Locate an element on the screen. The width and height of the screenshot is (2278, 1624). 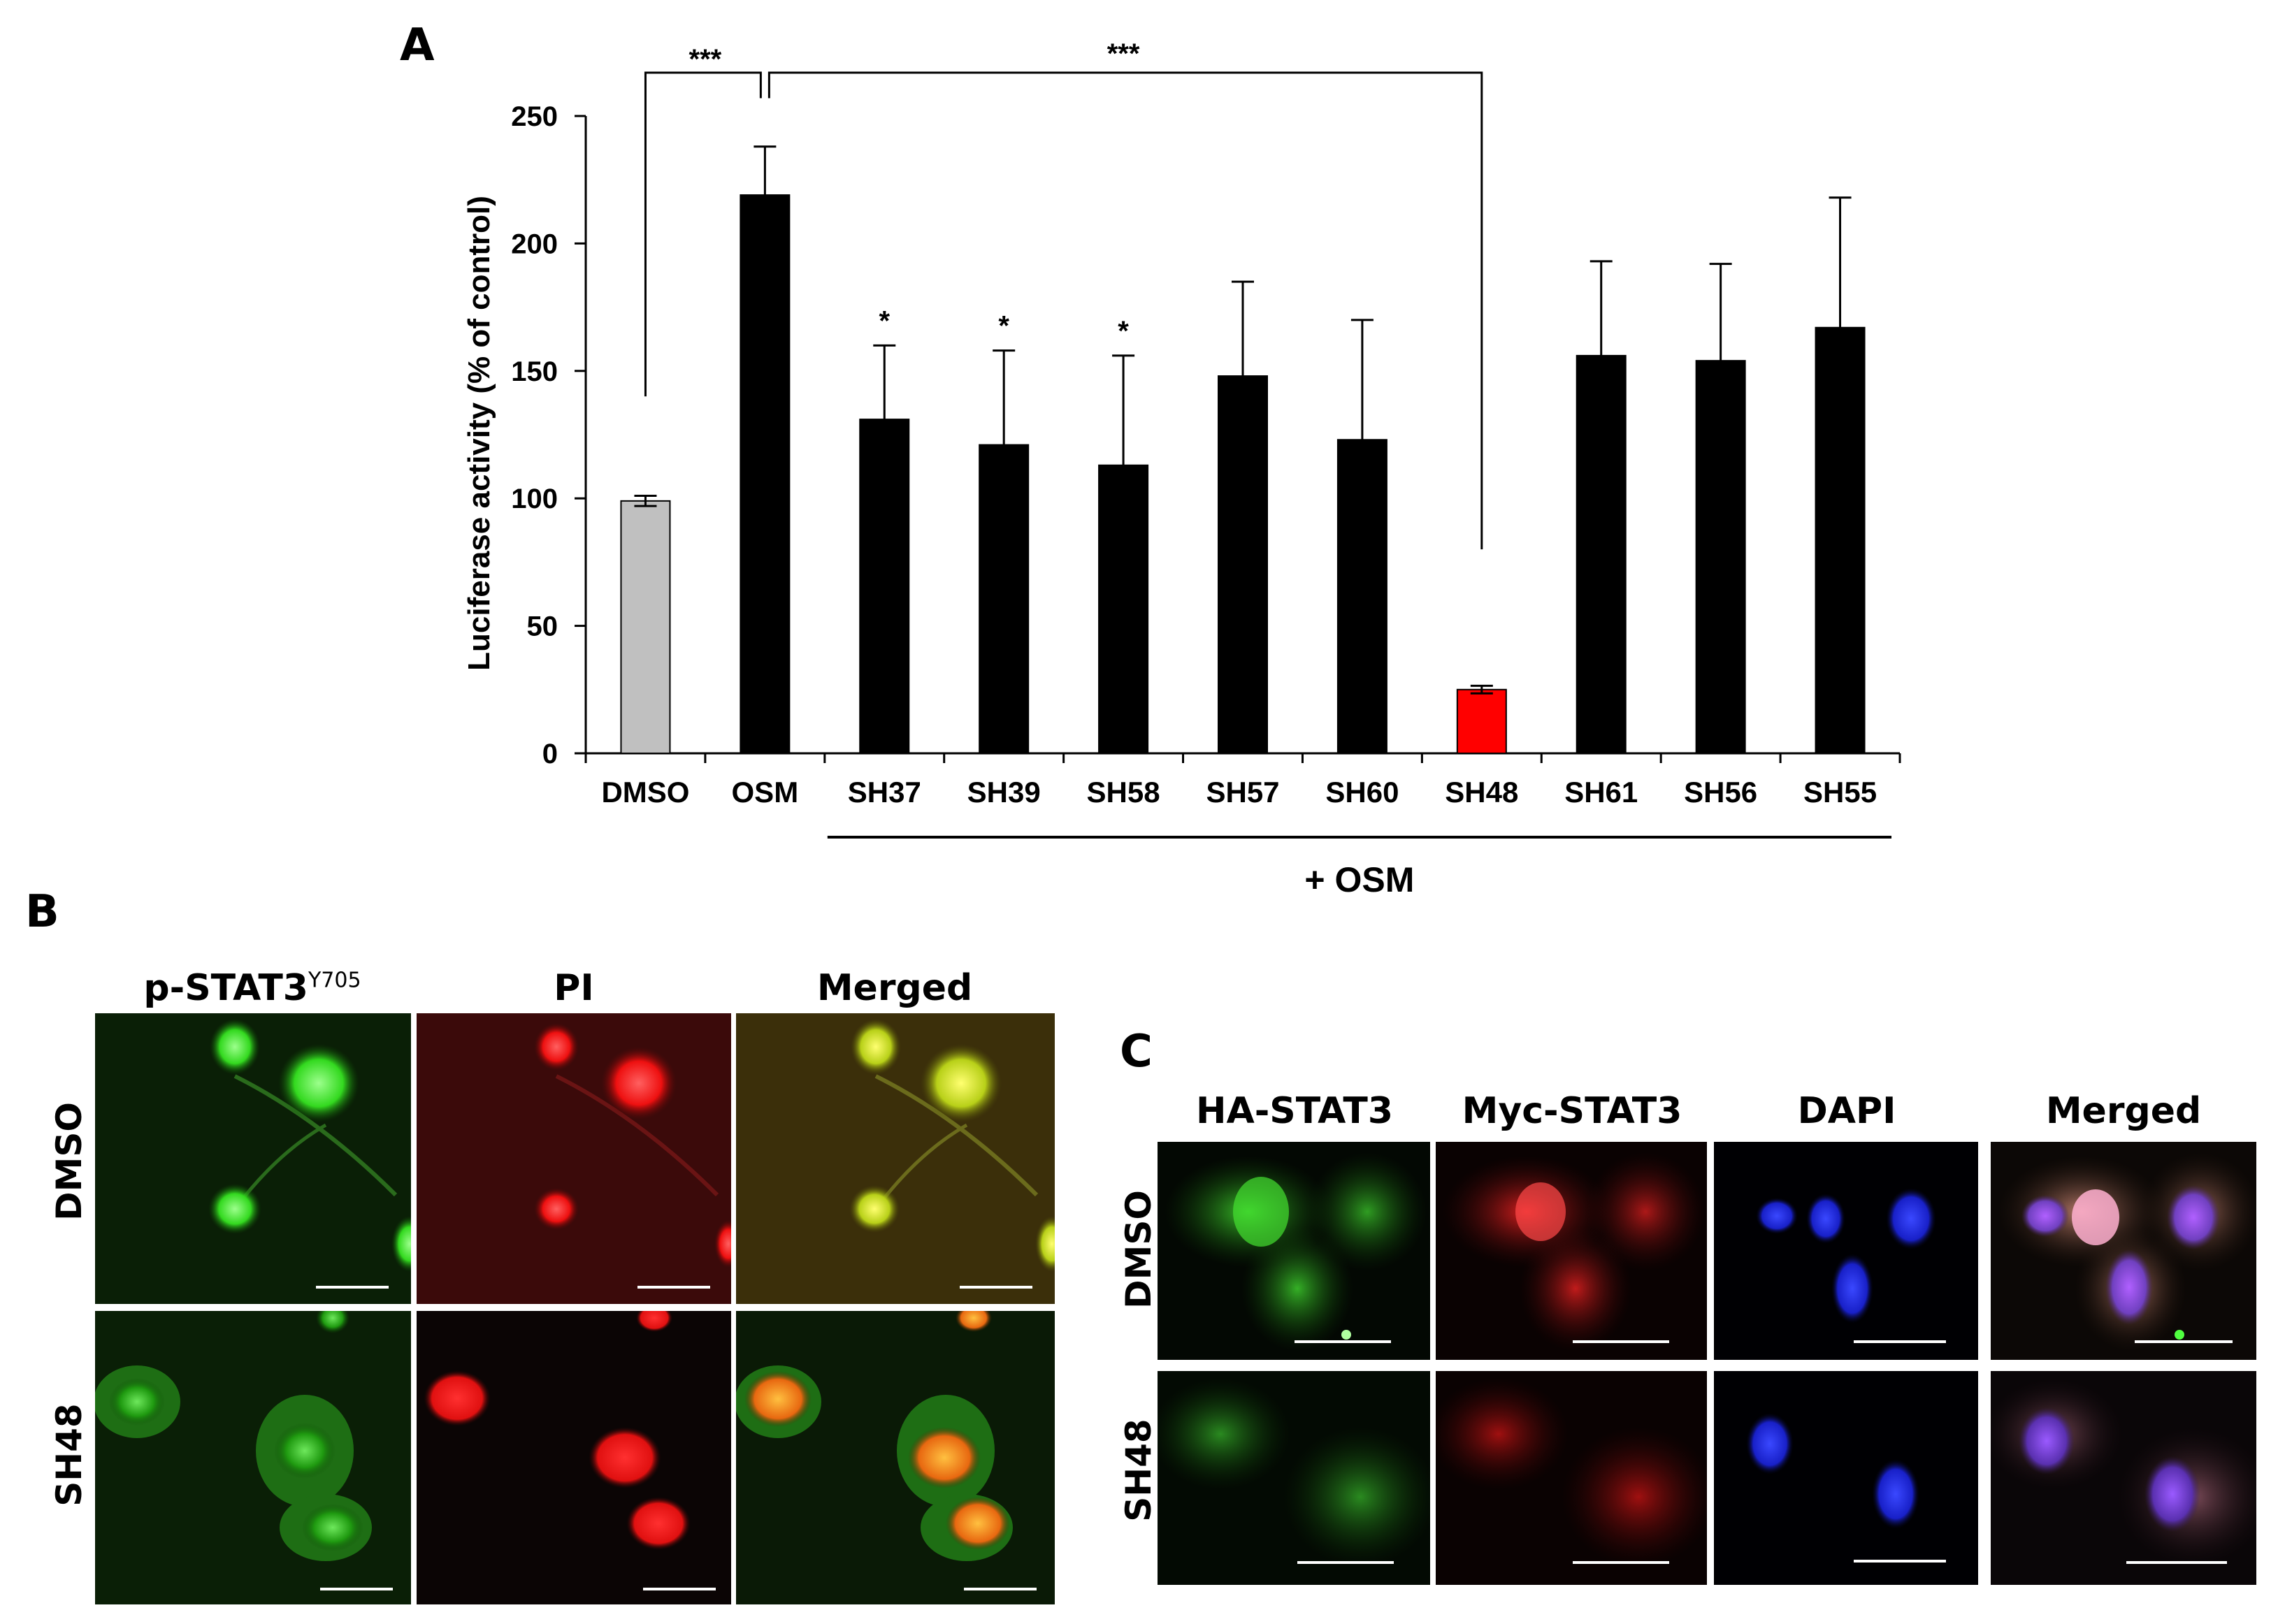
x-tick-label: SH48 is located at coordinates (1481, 793).